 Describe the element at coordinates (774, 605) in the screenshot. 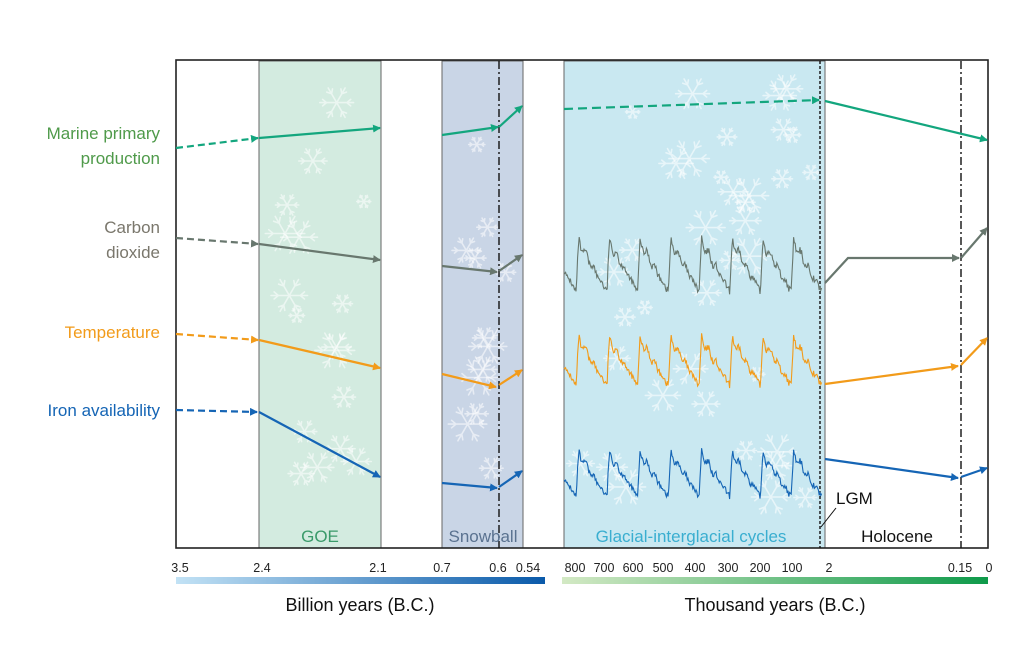

I see `thousand-years-axis-label: Thousand years (B.C.)` at that location.